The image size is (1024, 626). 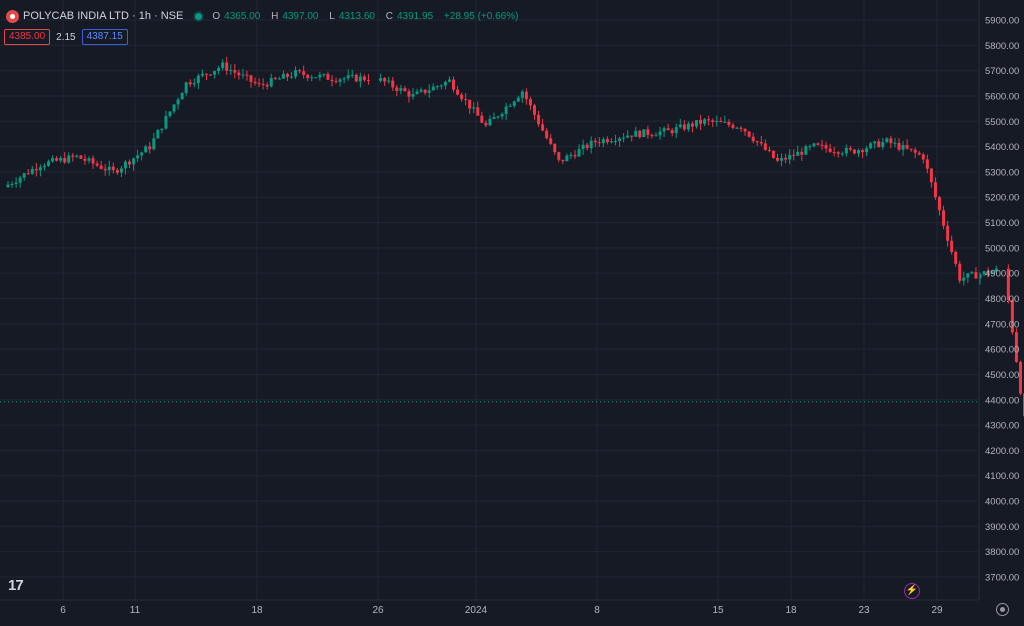 I want to click on buy-button: 4387.15, so click(x=104, y=37).